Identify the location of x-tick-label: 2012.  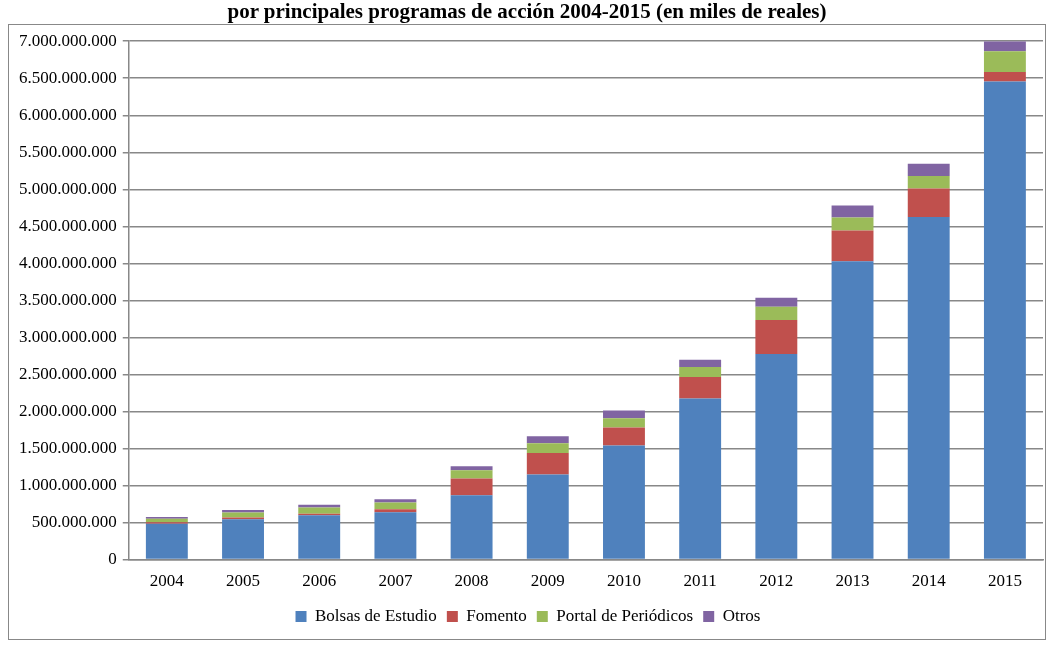
(776, 581).